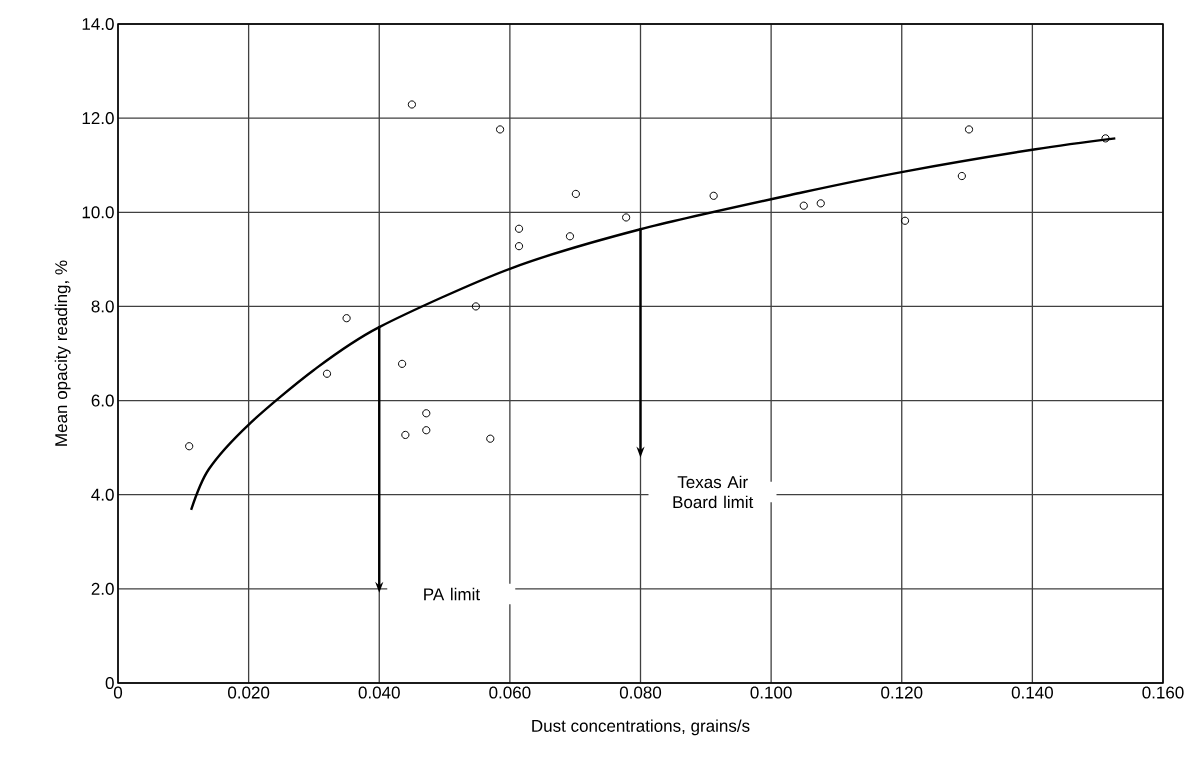 This screenshot has height=768, width=1190. I want to click on ref-line-label: Texas Air Board limit, so click(713, 492).